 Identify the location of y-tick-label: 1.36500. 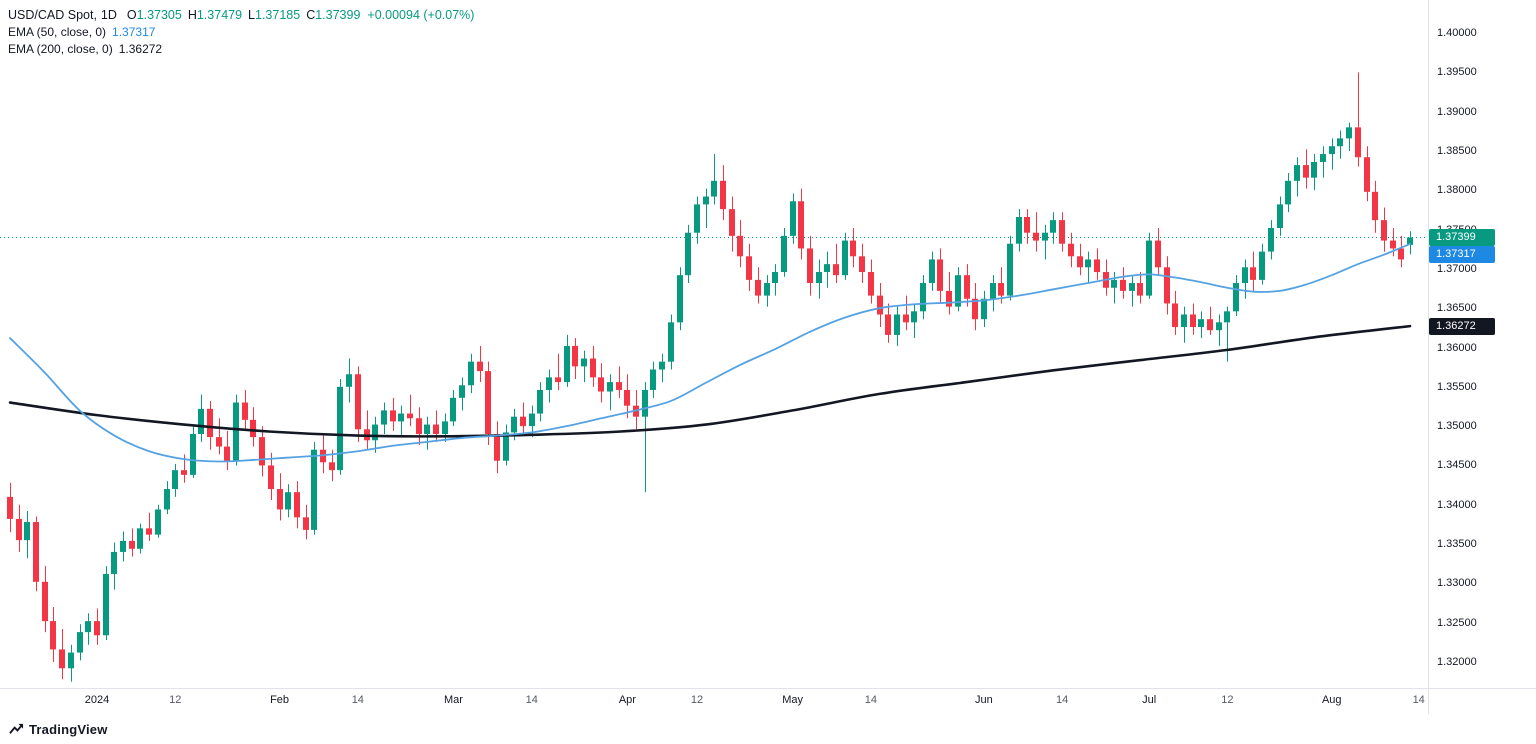
(1457, 308).